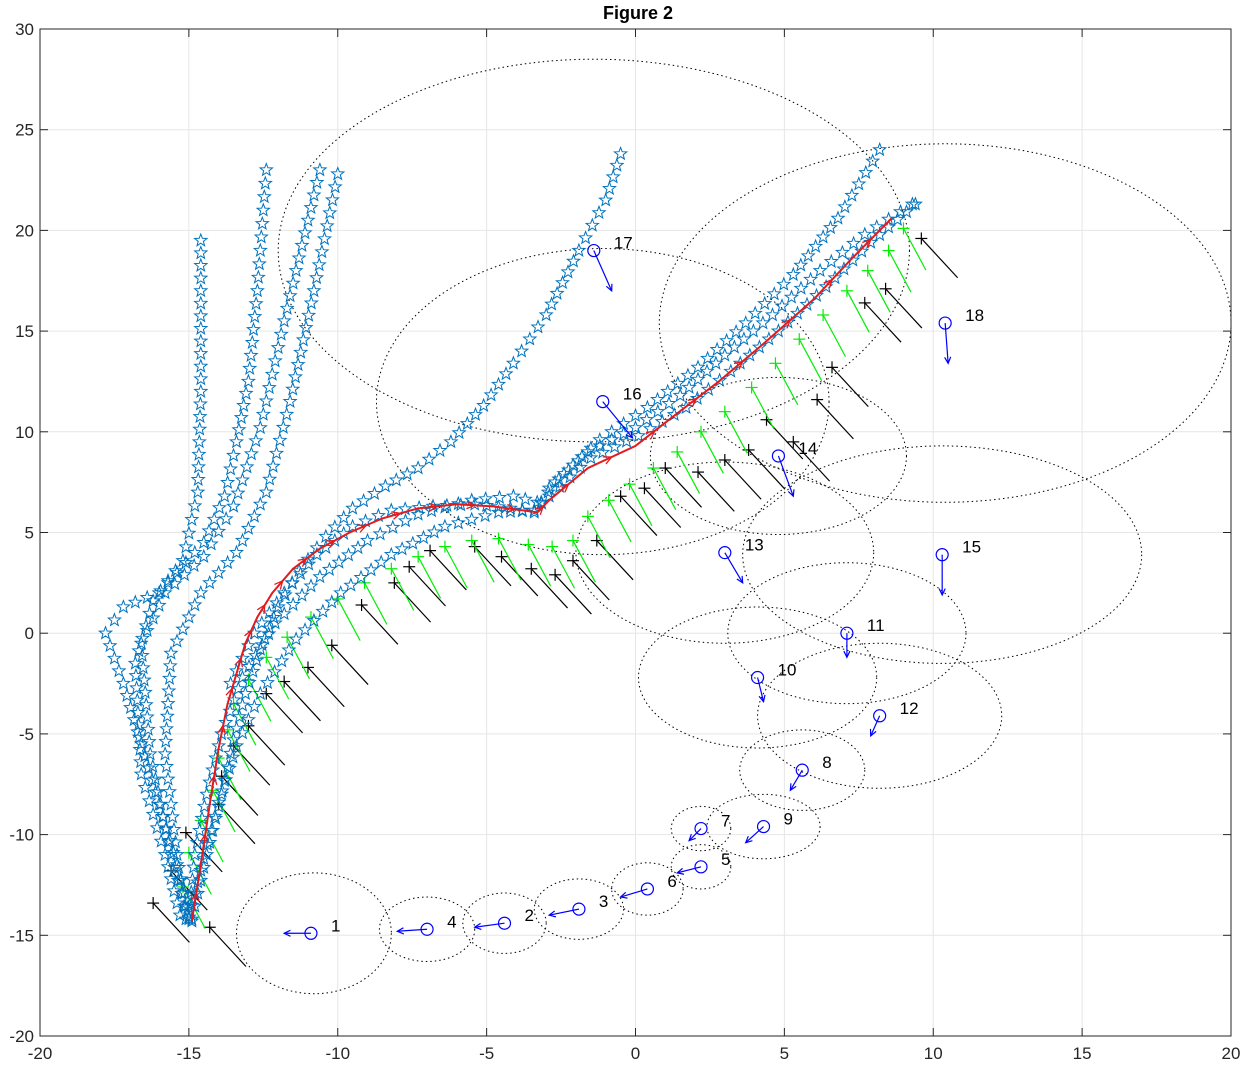 The height and width of the screenshot is (1069, 1247). What do you see at coordinates (26, 734) in the screenshot?
I see `y-tick-label: -5` at bounding box center [26, 734].